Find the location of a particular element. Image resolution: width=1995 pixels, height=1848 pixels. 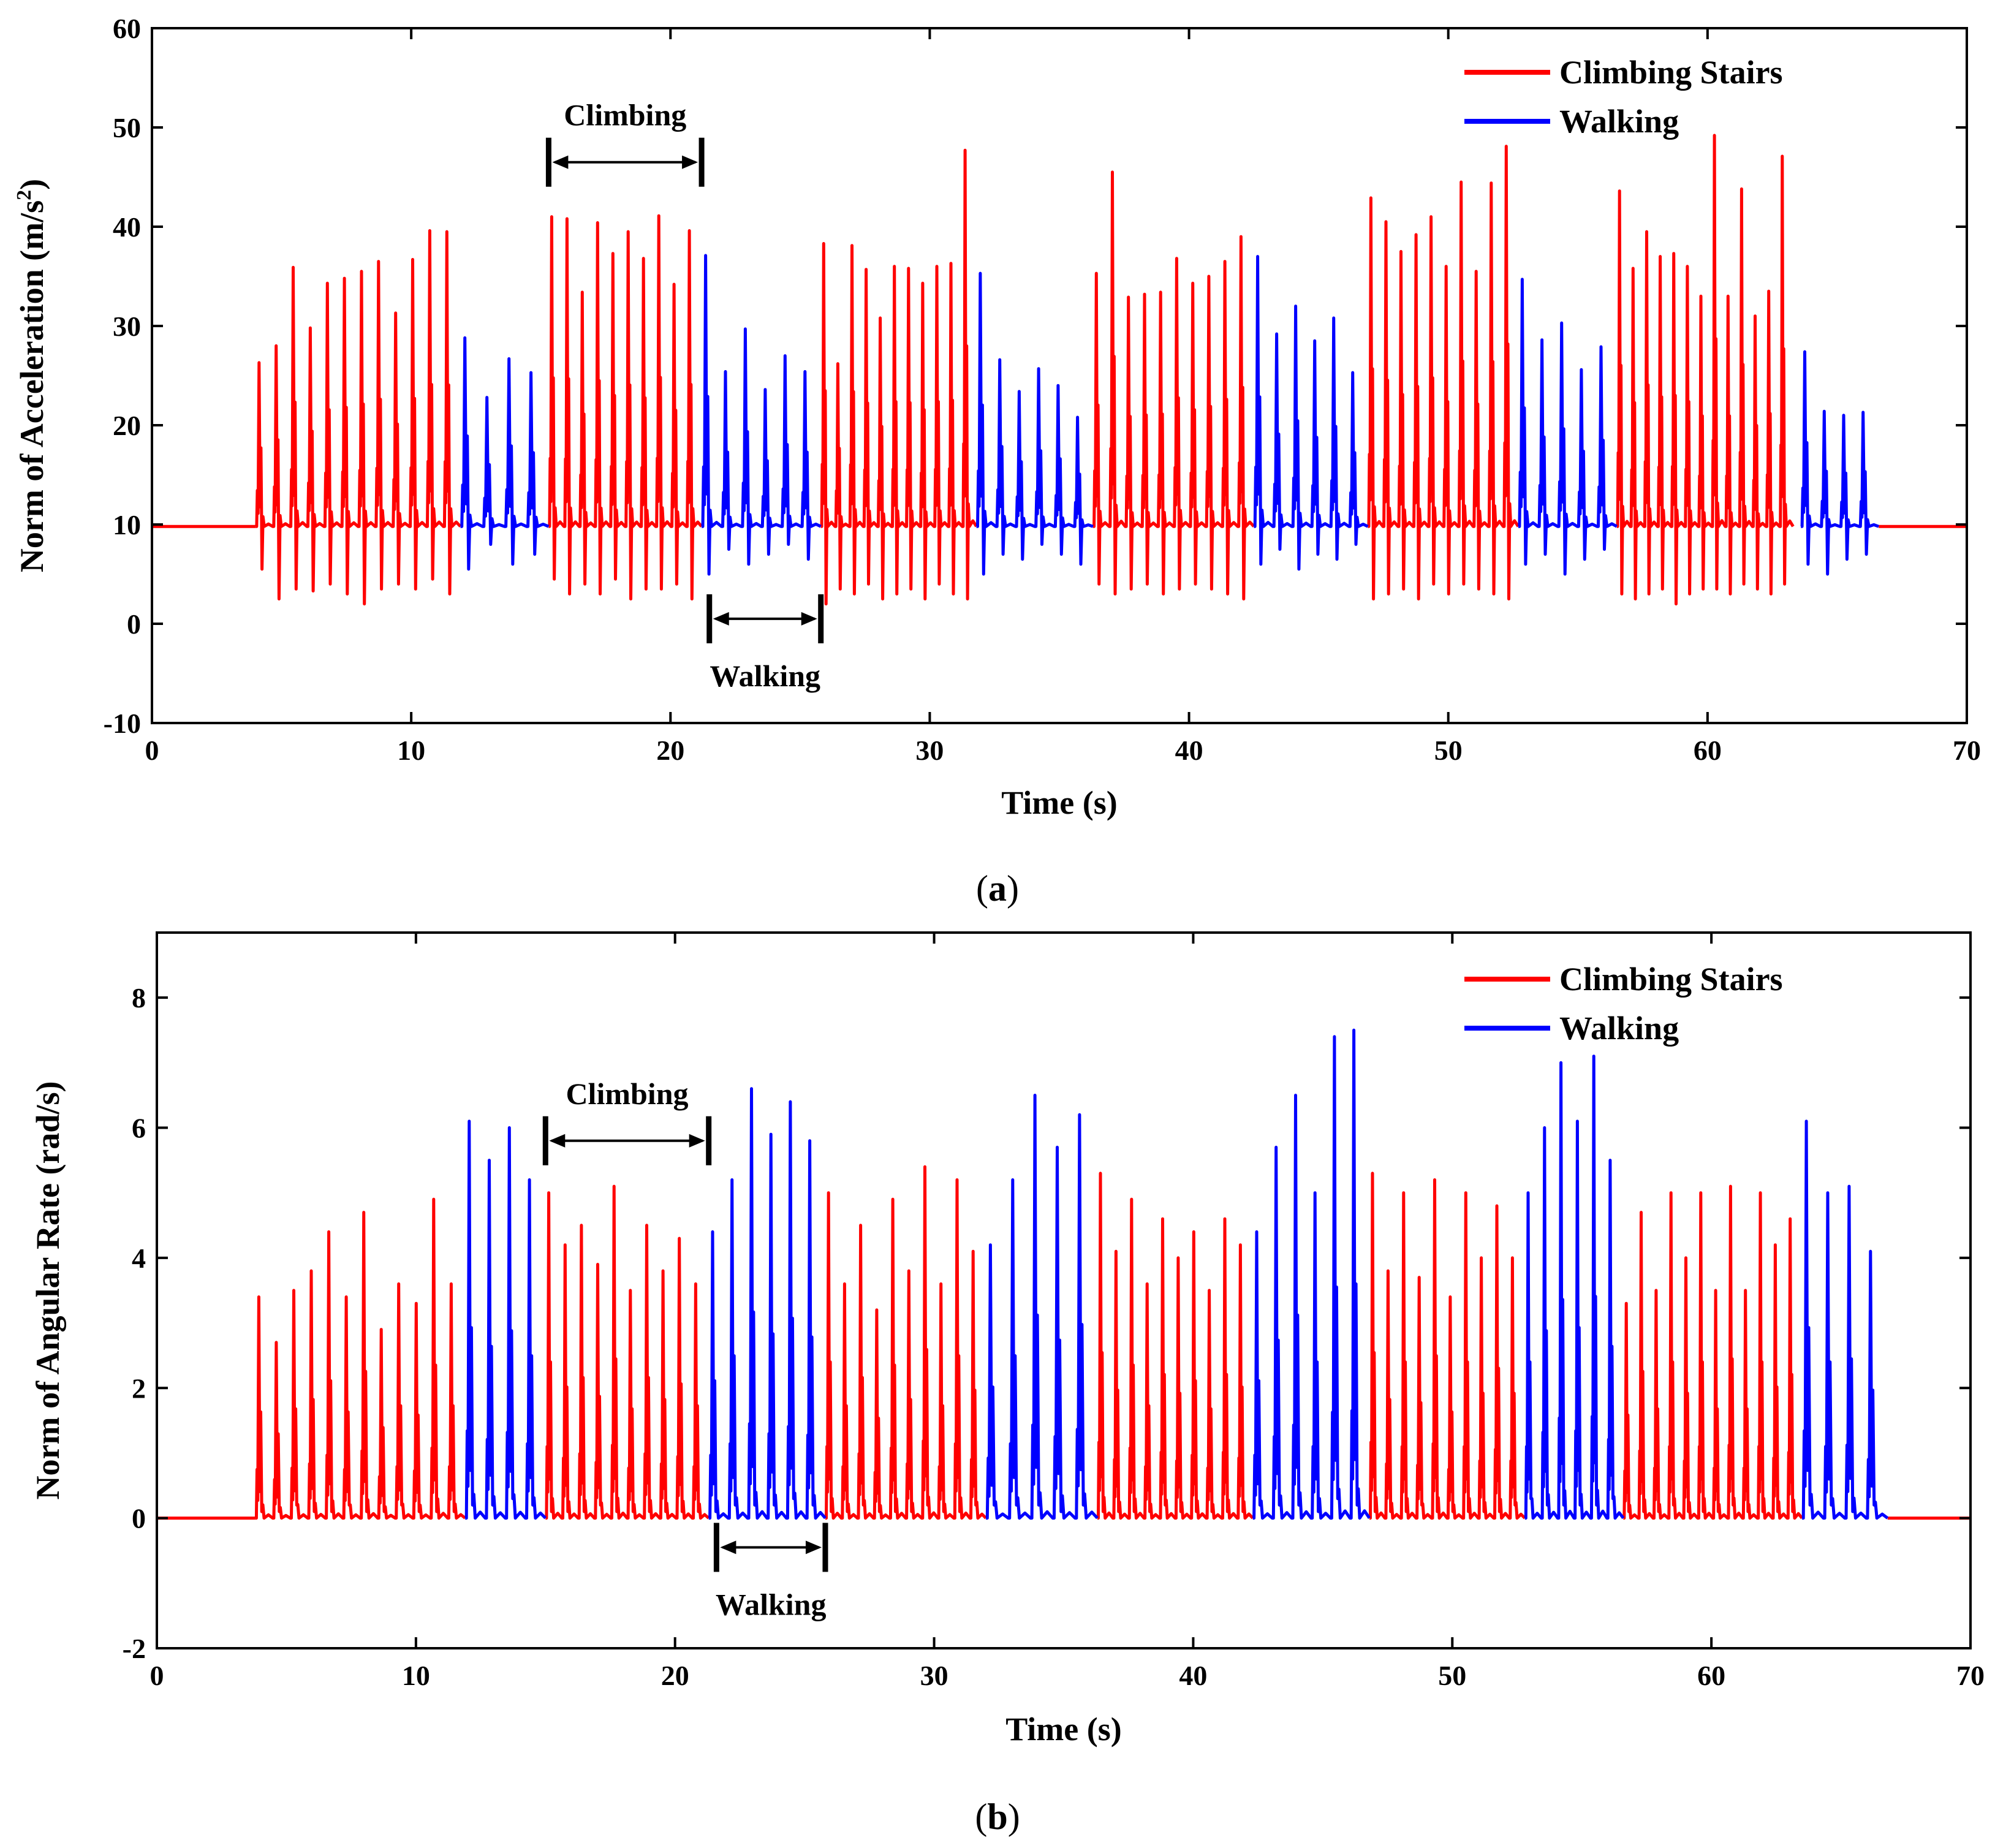

panel-b-y-tick-label-0: 0 is located at coordinates (139, 1518).